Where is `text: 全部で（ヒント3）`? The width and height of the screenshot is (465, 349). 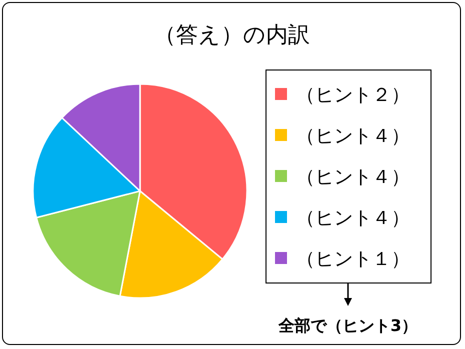
text: 全部で（ヒント3） is located at coordinates (347, 325).